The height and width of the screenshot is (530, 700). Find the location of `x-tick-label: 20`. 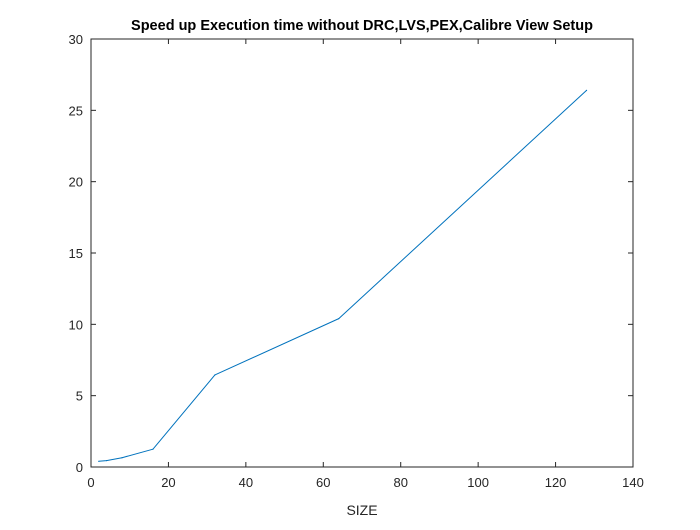

x-tick-label: 20 is located at coordinates (168, 482).